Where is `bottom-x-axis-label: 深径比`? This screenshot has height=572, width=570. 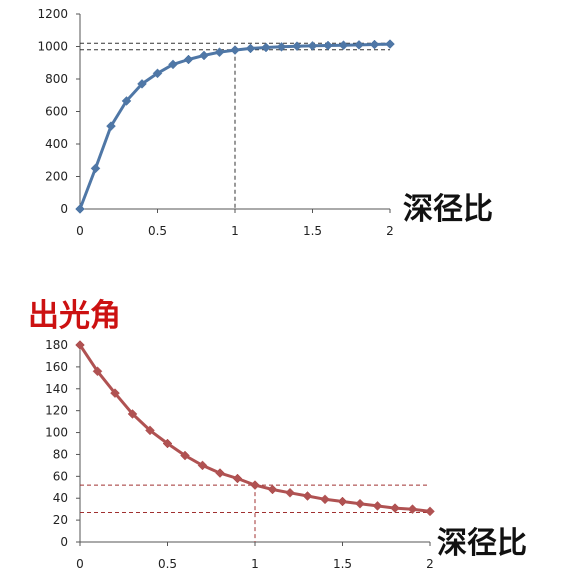 bottom-x-axis-label: 深径比 is located at coordinates (482, 543).